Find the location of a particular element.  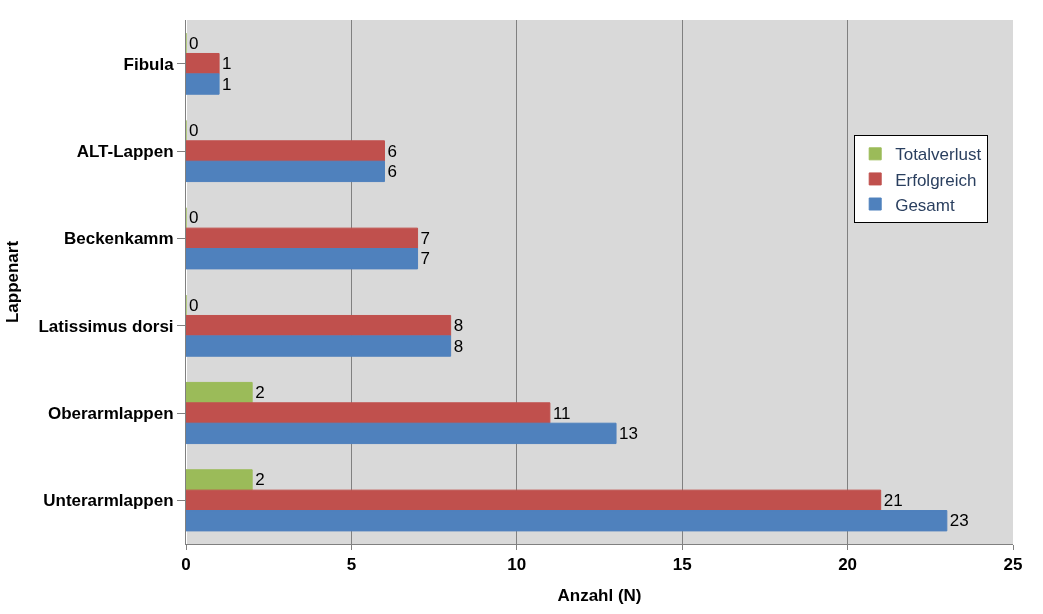

y-axis-title: Lappenart is located at coordinates (13, 282).